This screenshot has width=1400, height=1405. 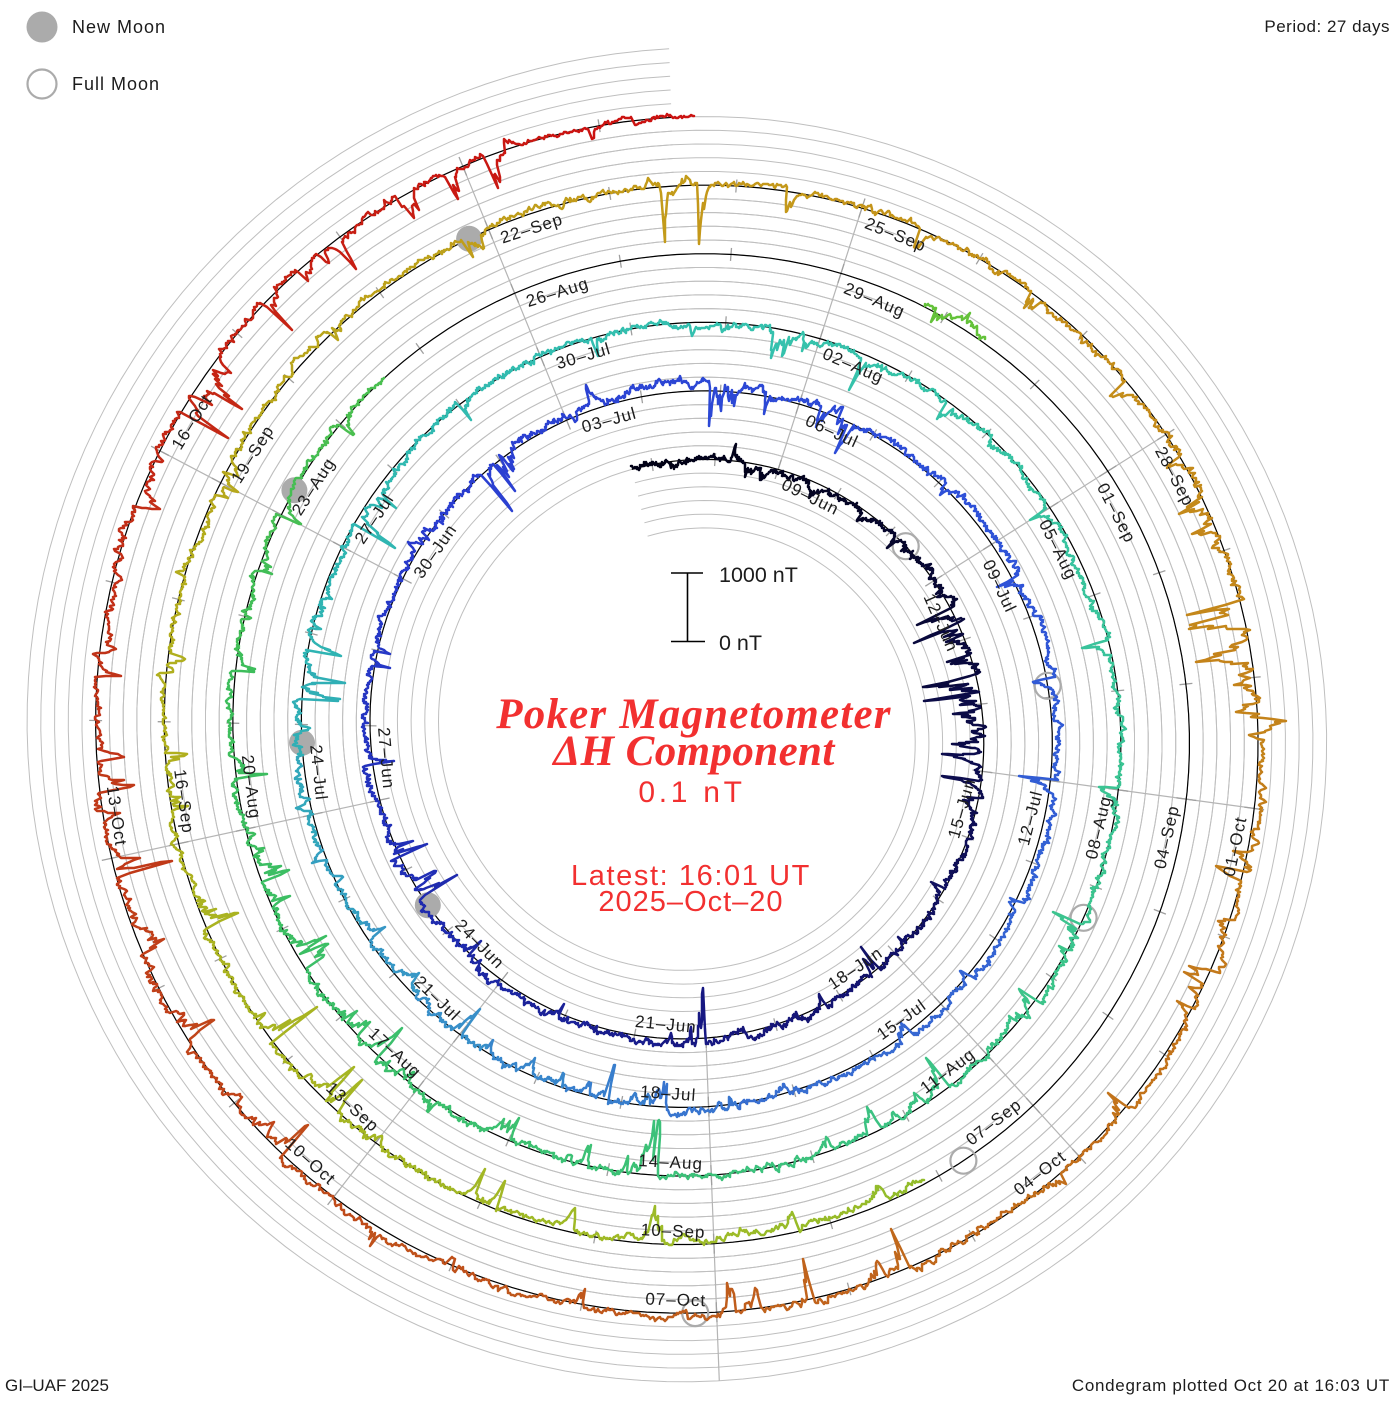 I want to click on svg-text:Condegram plotted Oct 20 at 16: Condegram plotted Oct 20 at 16:03 UT, so click(x=1231, y=1385).